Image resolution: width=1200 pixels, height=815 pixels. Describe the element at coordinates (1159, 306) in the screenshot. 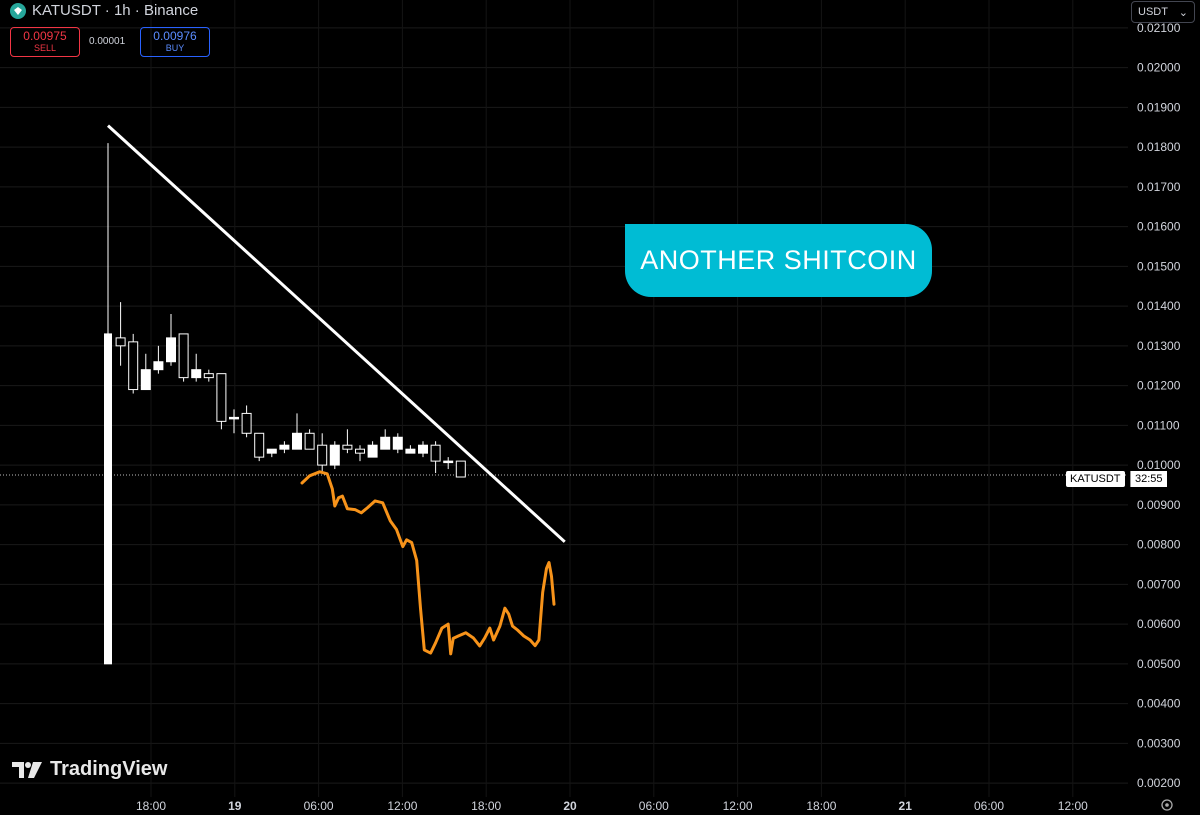

I see `y-tick-label: 0.01400` at that location.